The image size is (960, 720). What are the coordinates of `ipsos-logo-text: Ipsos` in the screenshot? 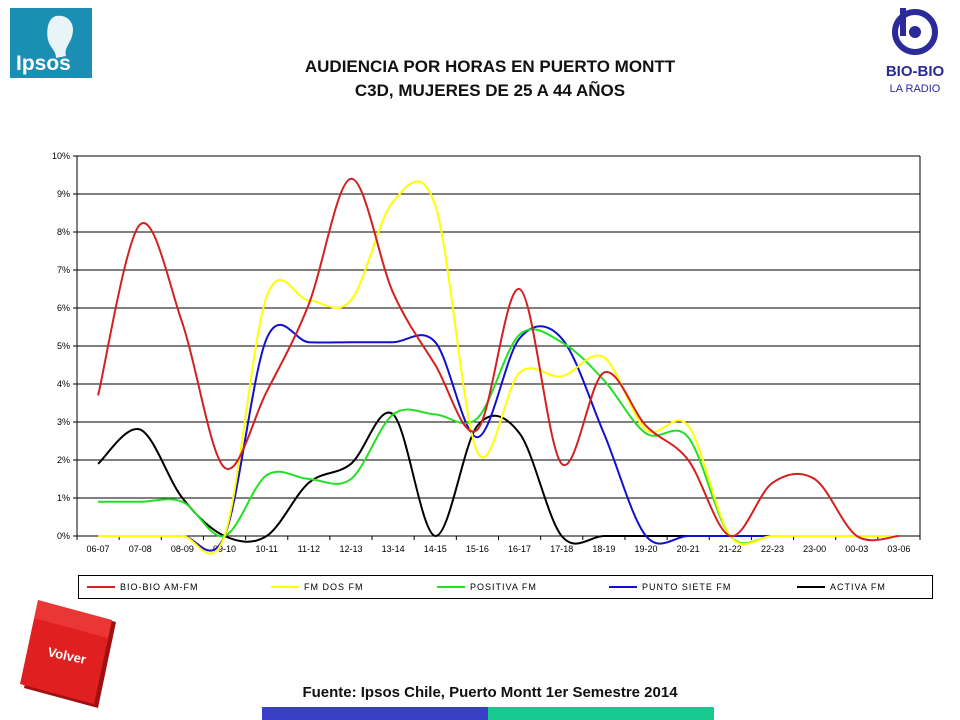 It's located at (43, 63).